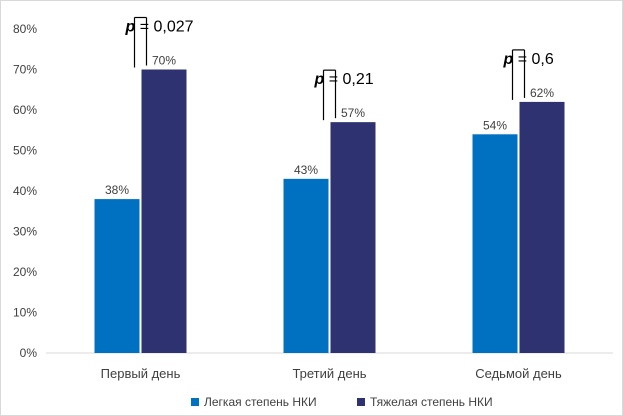 The image size is (623, 416). I want to click on bar-data-label: 70%, so click(164, 61).